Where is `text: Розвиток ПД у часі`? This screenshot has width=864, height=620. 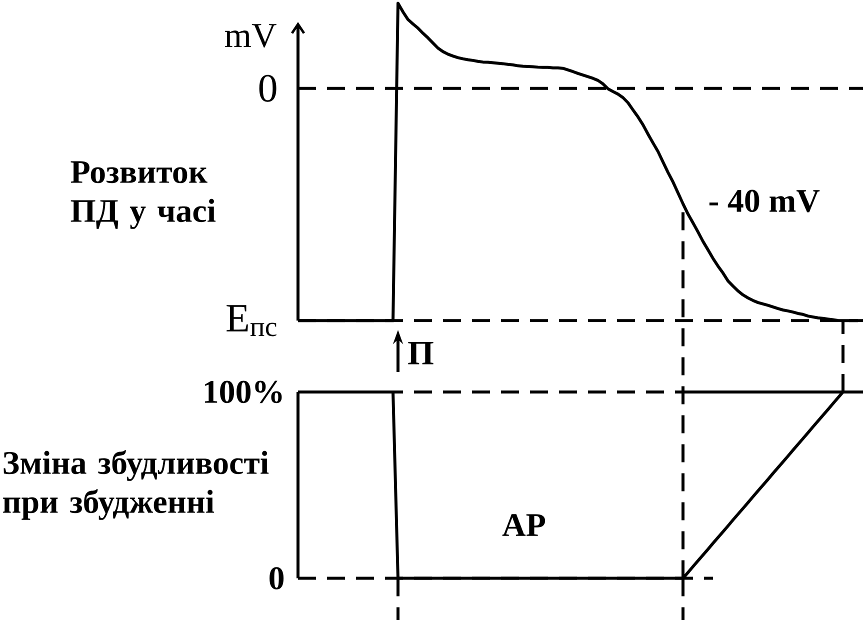 text: Розвиток ПД у часі is located at coordinates (143, 195).